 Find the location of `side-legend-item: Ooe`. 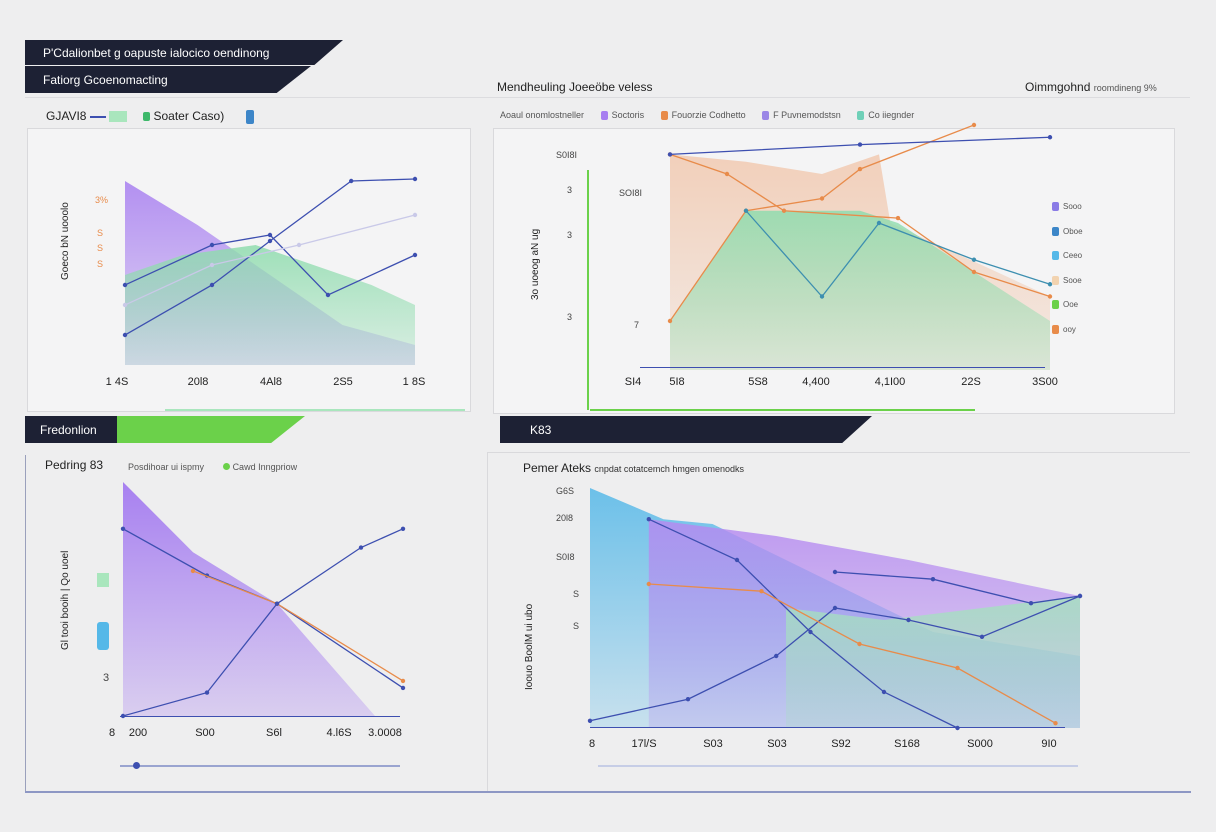

side-legend-item: Ooe is located at coordinates (1067, 305).